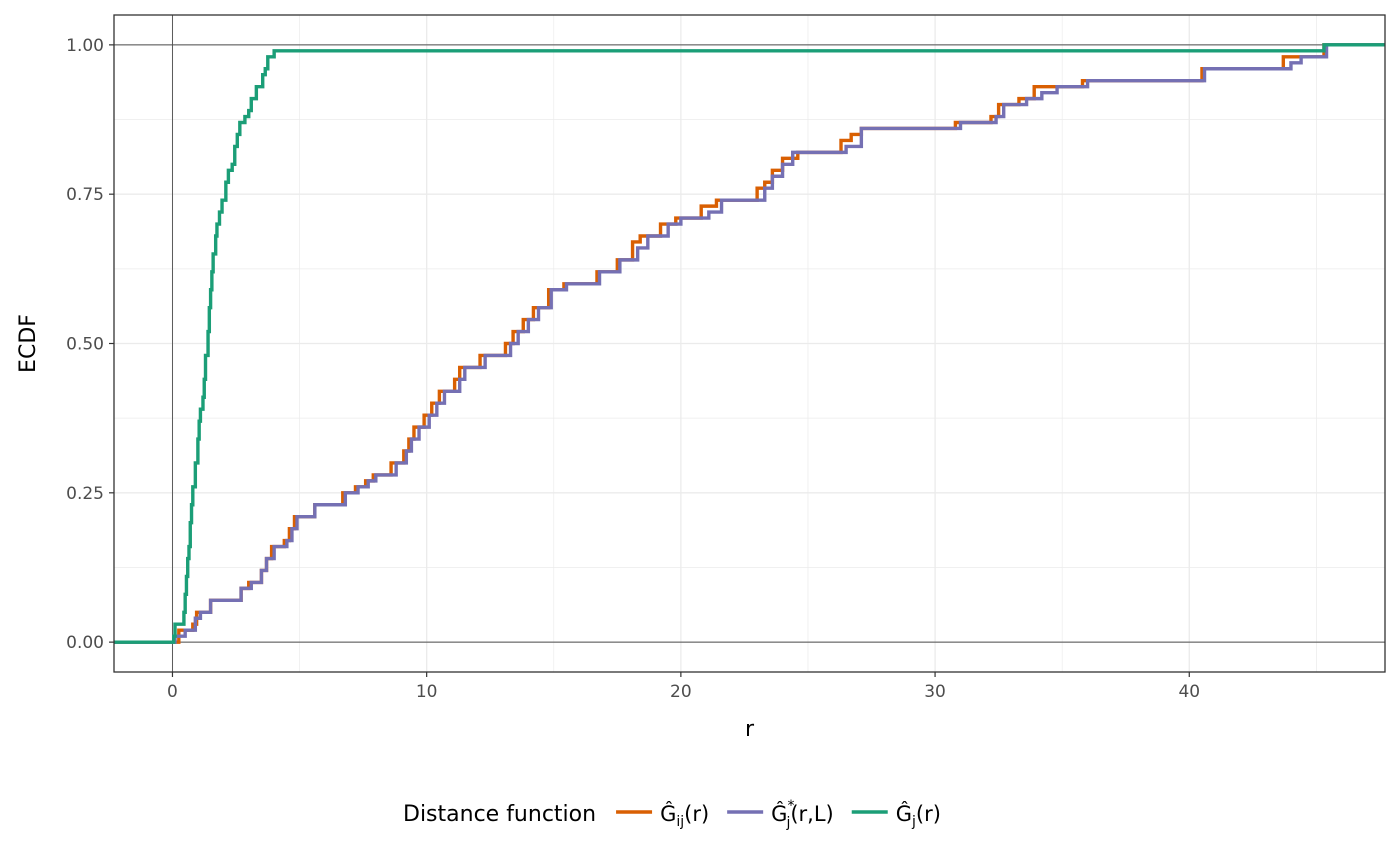 This screenshot has height=866, width=1400. I want to click on y-axis-ticks: 0.00 0.25 0.50 0.75 1.00, so click(90, 344).